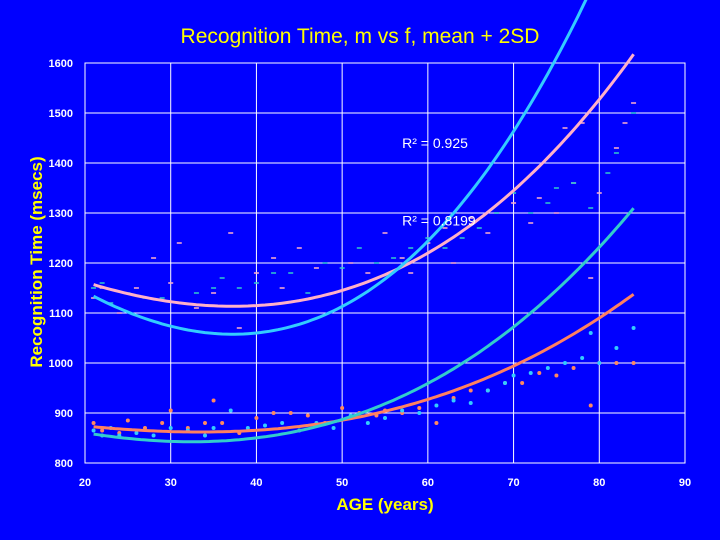 The width and height of the screenshot is (720, 540). What do you see at coordinates (61, 64) in the screenshot?
I see `y-tick-label: 1600` at bounding box center [61, 64].